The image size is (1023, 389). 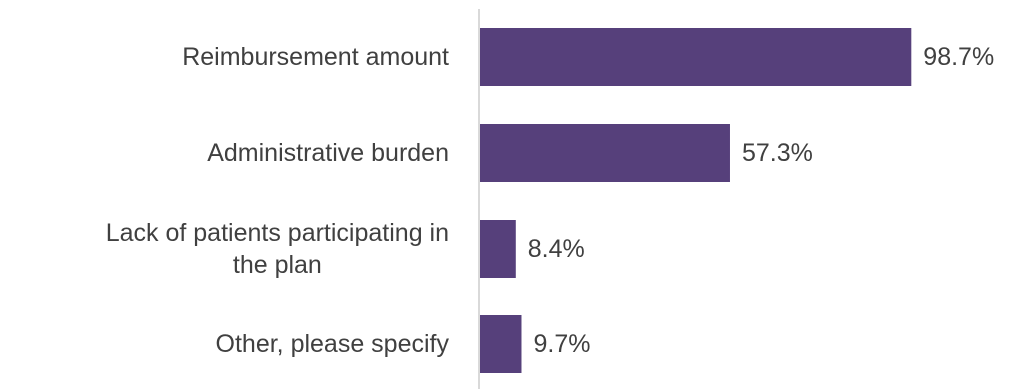 I want to click on category-label-line: the plan, so click(x=277, y=265).